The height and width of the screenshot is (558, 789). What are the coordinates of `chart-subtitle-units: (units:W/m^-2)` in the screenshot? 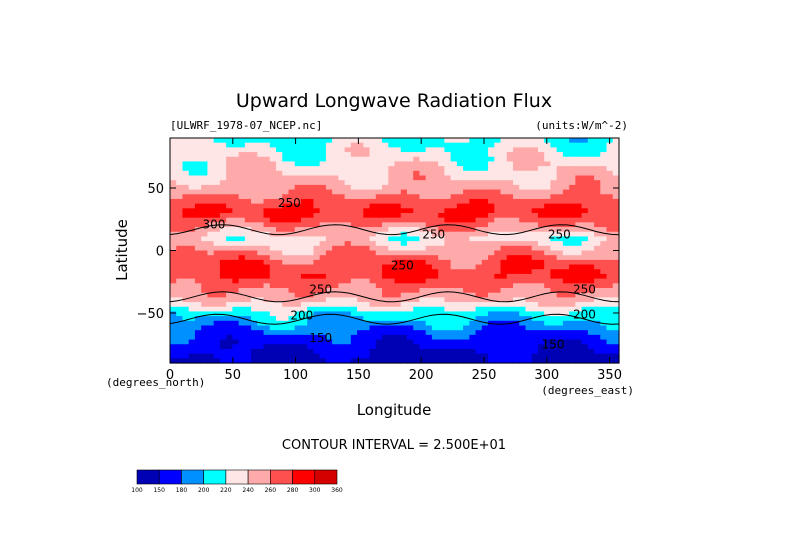 It's located at (581, 125).